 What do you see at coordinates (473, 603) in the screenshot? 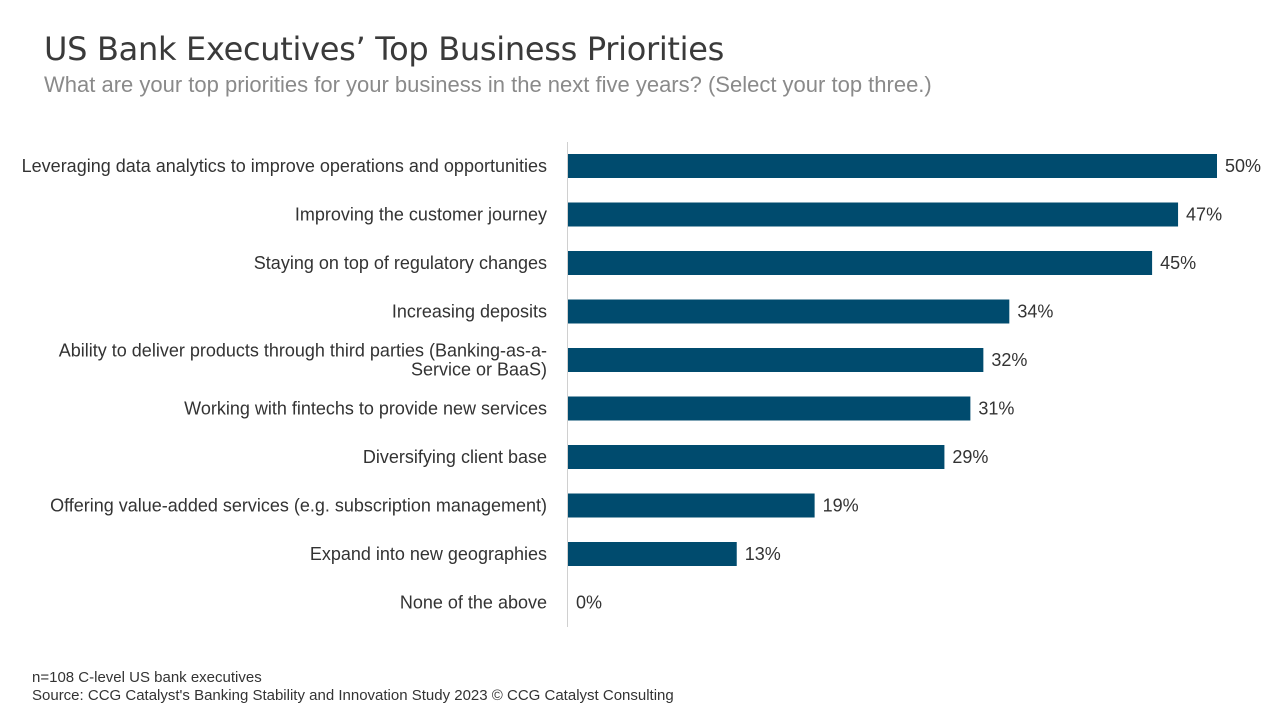
I see `category-label: None of the above` at bounding box center [473, 603].